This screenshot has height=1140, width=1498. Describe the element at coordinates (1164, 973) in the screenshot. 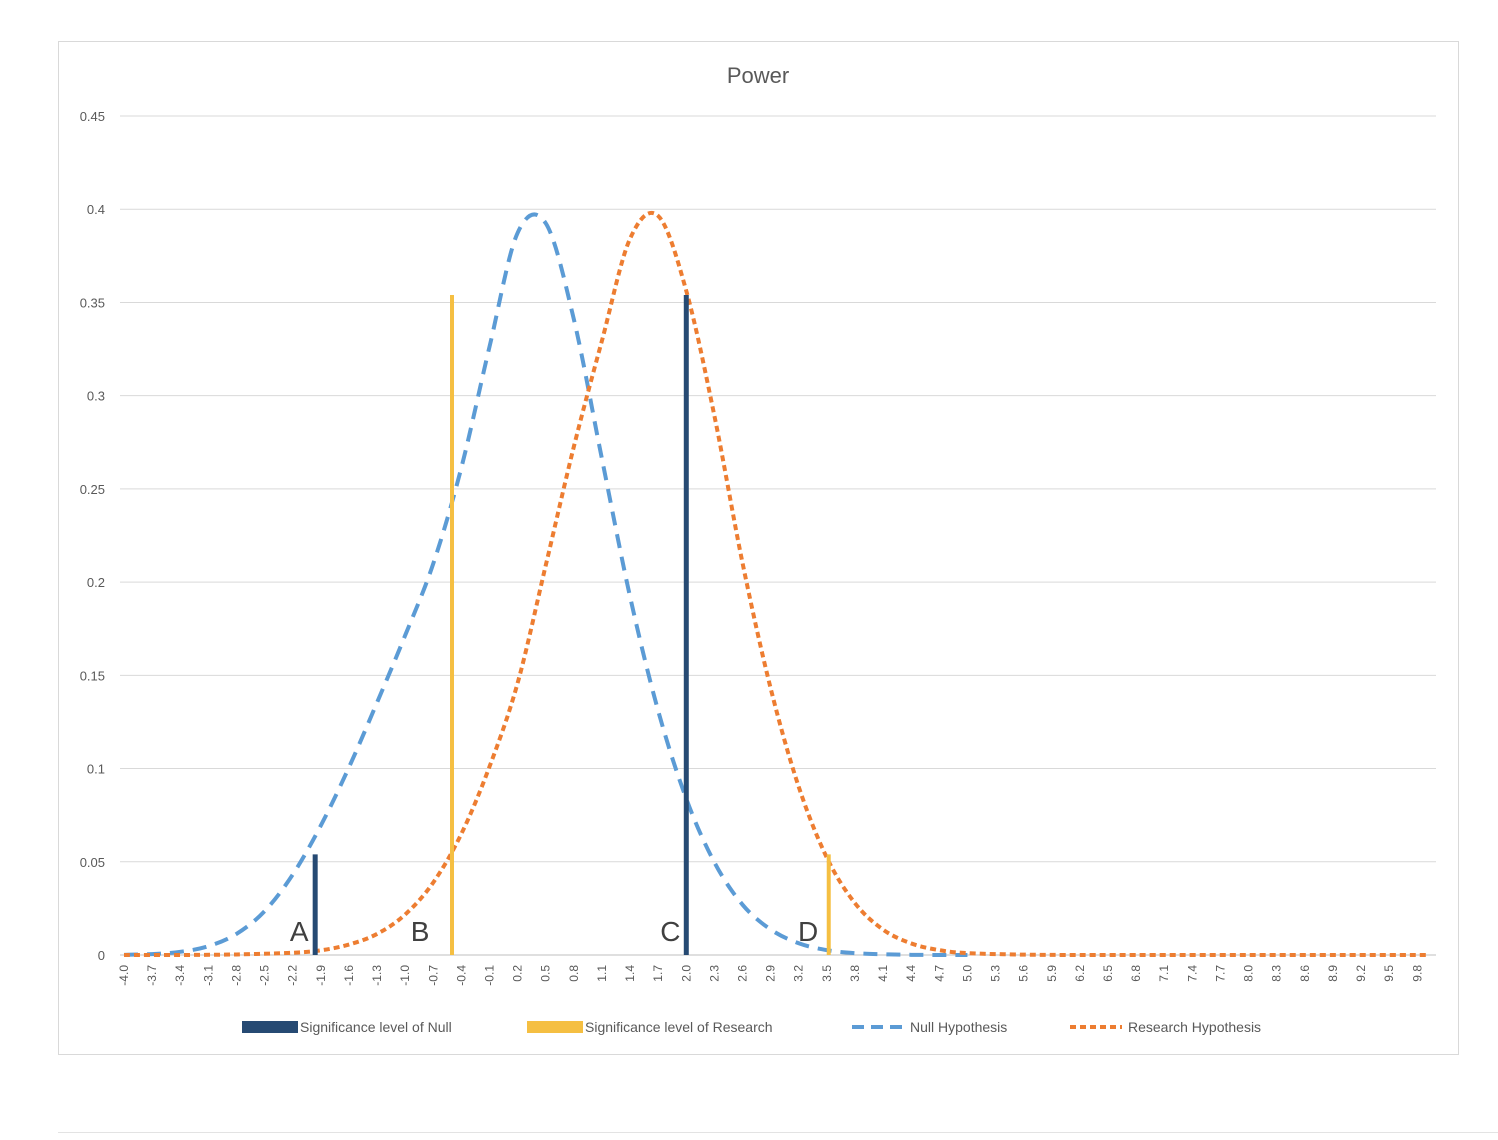

I see `x-tick-label: 7.1` at that location.